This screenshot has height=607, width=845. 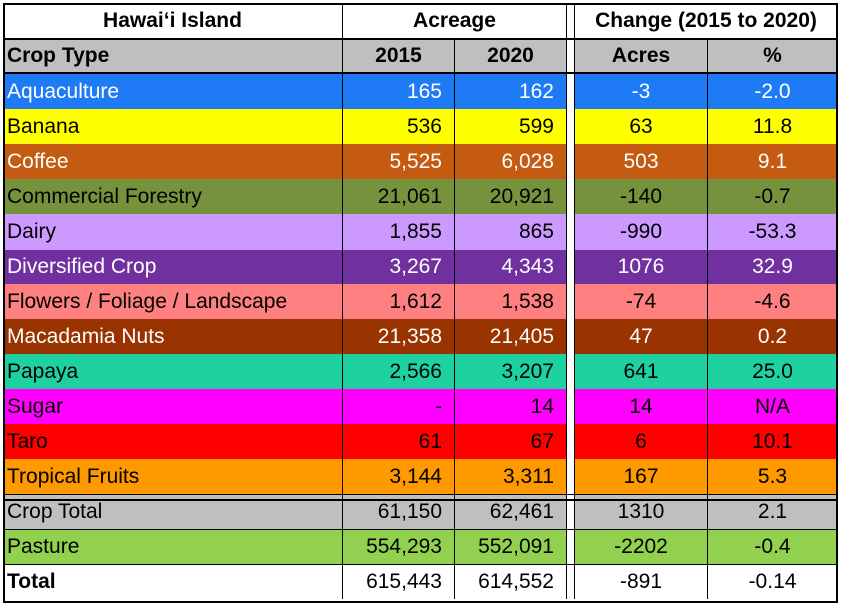 I want to click on acreage-2015: 1,855, so click(x=399, y=232).